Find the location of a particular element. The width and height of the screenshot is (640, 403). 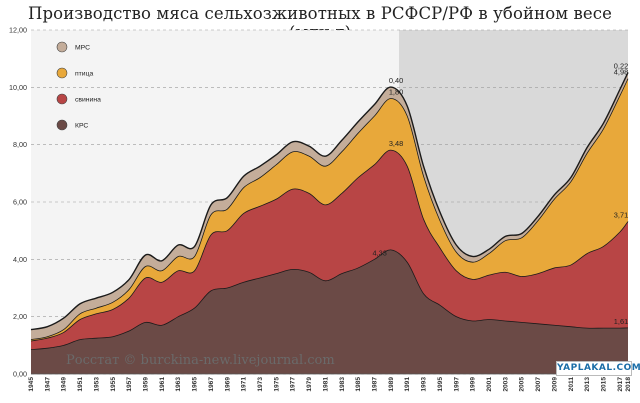

site-logo: YAPLAKAL.COM is located at coordinates (598, 368).